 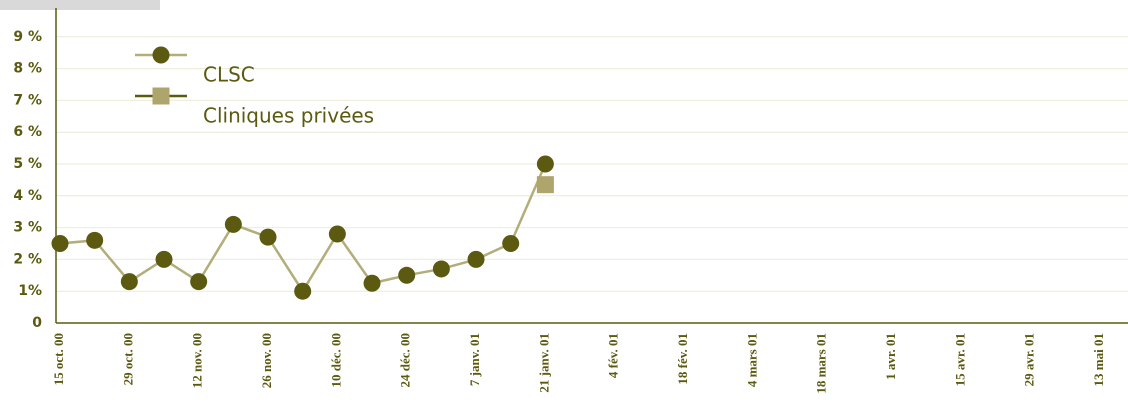 I want to click on x-tick-label: 21 janv. 01, so click(x=543, y=363).